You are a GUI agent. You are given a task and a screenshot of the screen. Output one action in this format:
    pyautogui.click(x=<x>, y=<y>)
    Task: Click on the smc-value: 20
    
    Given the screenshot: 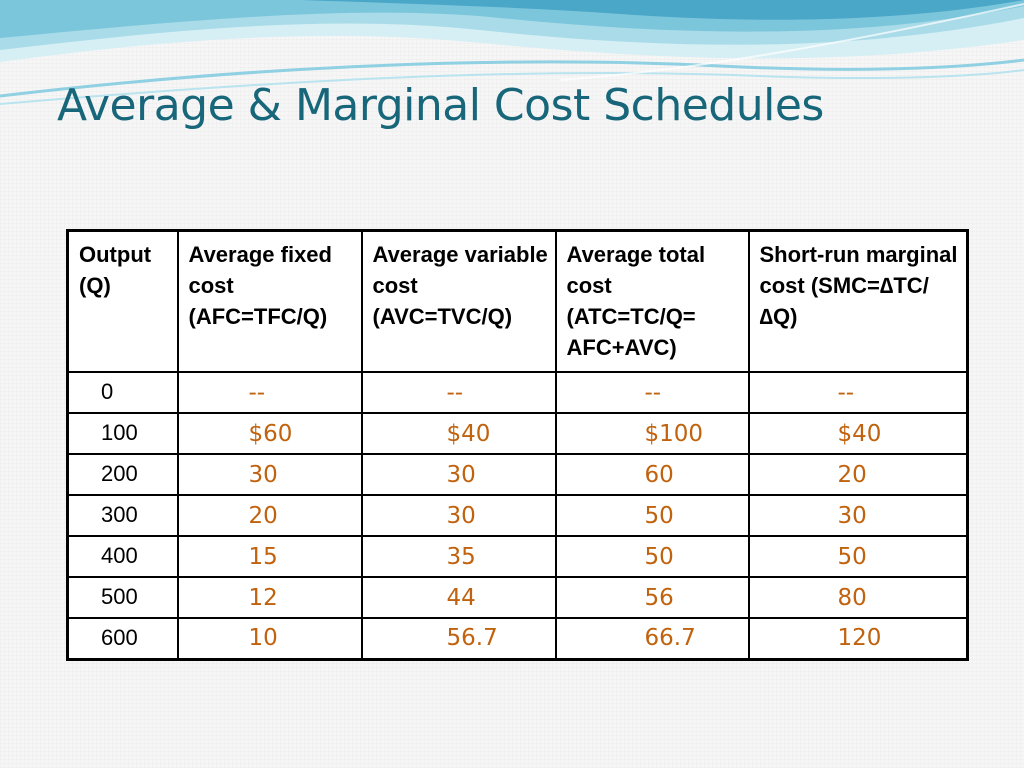 What is the action you would take?
    pyautogui.click(x=852, y=474)
    